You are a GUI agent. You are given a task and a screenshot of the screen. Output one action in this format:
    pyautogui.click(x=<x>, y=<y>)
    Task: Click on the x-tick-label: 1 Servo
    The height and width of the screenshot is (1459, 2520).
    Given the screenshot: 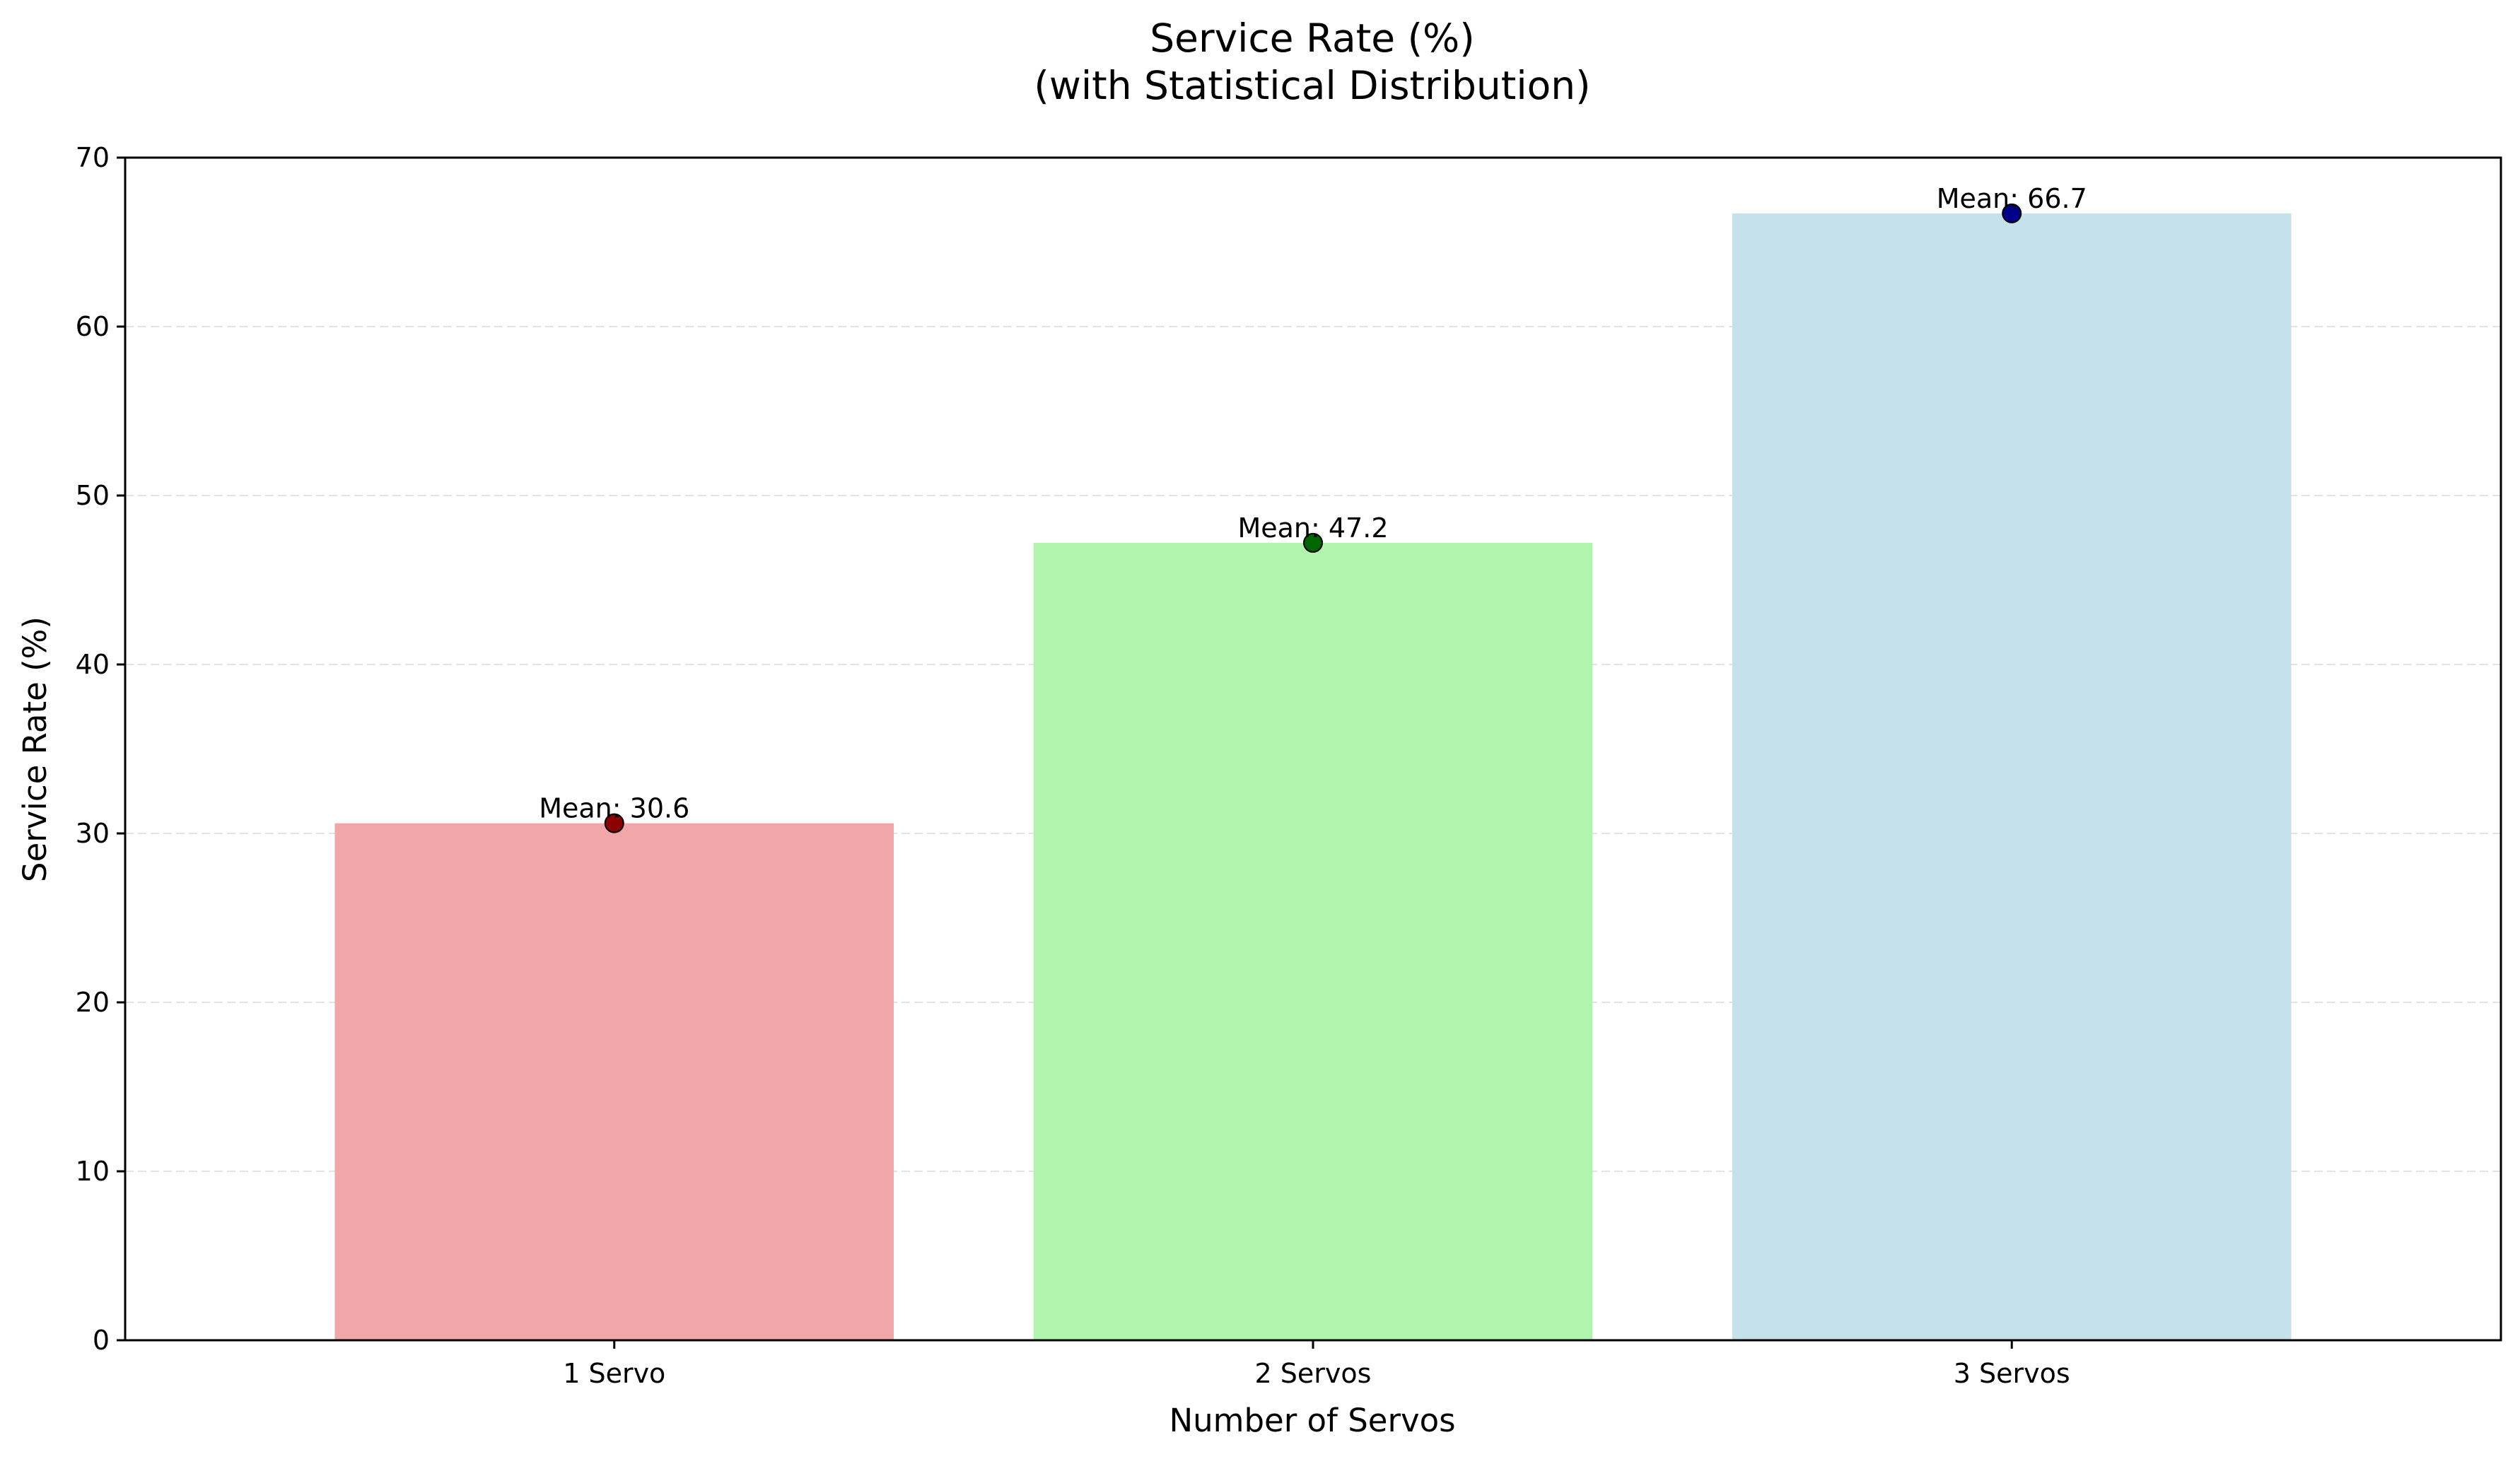 What is the action you would take?
    pyautogui.click(x=614, y=1374)
    